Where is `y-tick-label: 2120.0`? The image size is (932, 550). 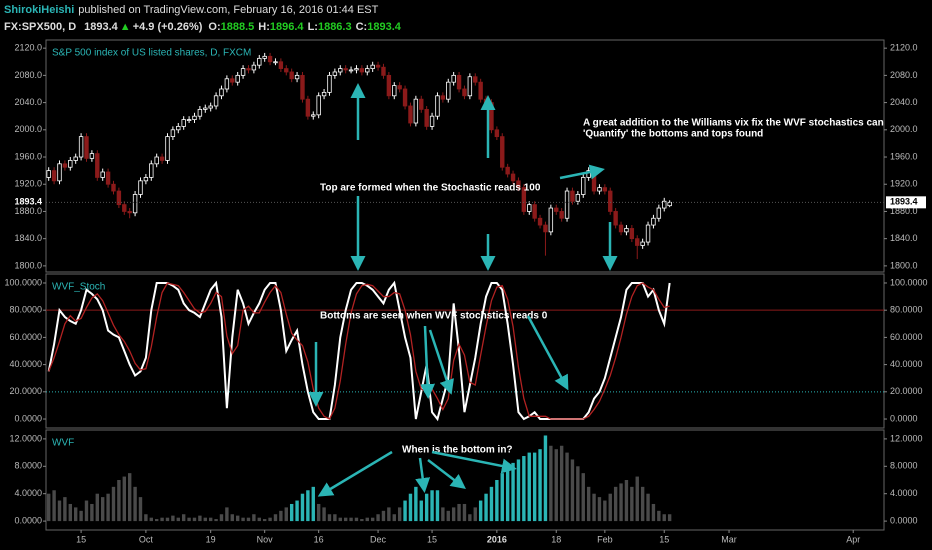
y-tick-label: 2120.0 is located at coordinates (904, 48).